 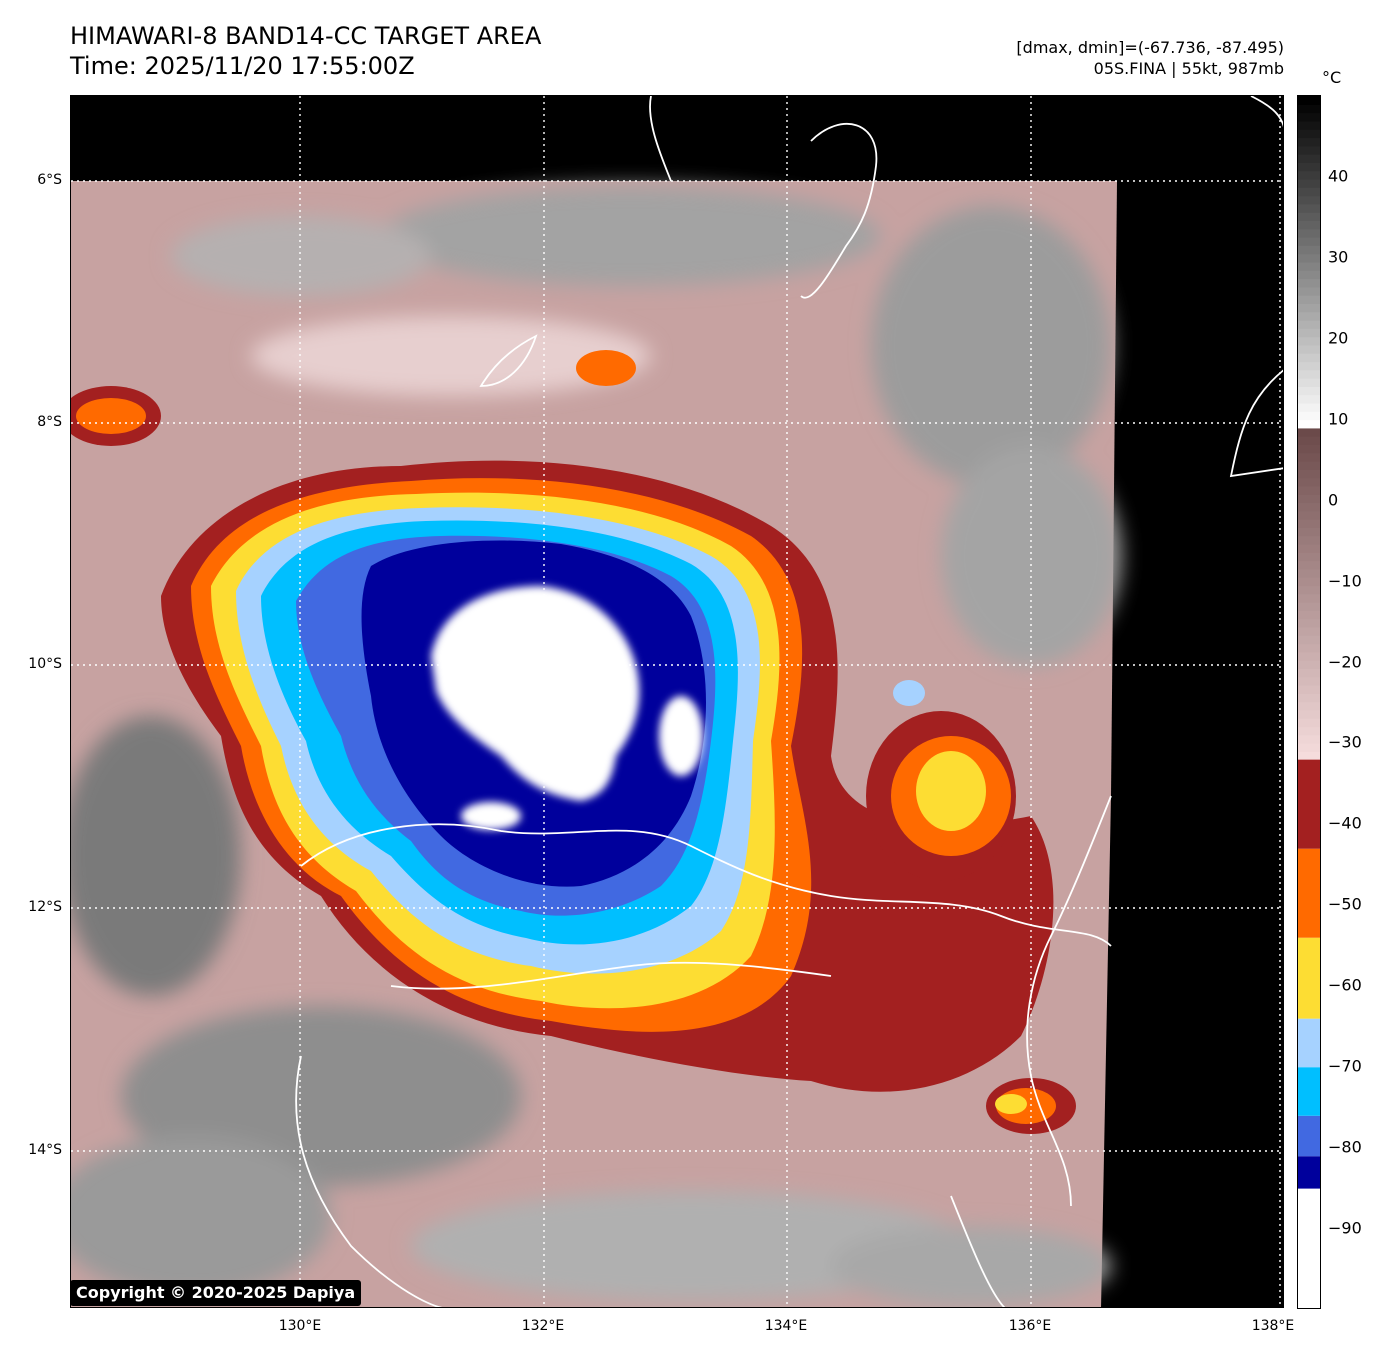 I want to click on colorbar-tick-label: 30, so click(x=1338, y=257).